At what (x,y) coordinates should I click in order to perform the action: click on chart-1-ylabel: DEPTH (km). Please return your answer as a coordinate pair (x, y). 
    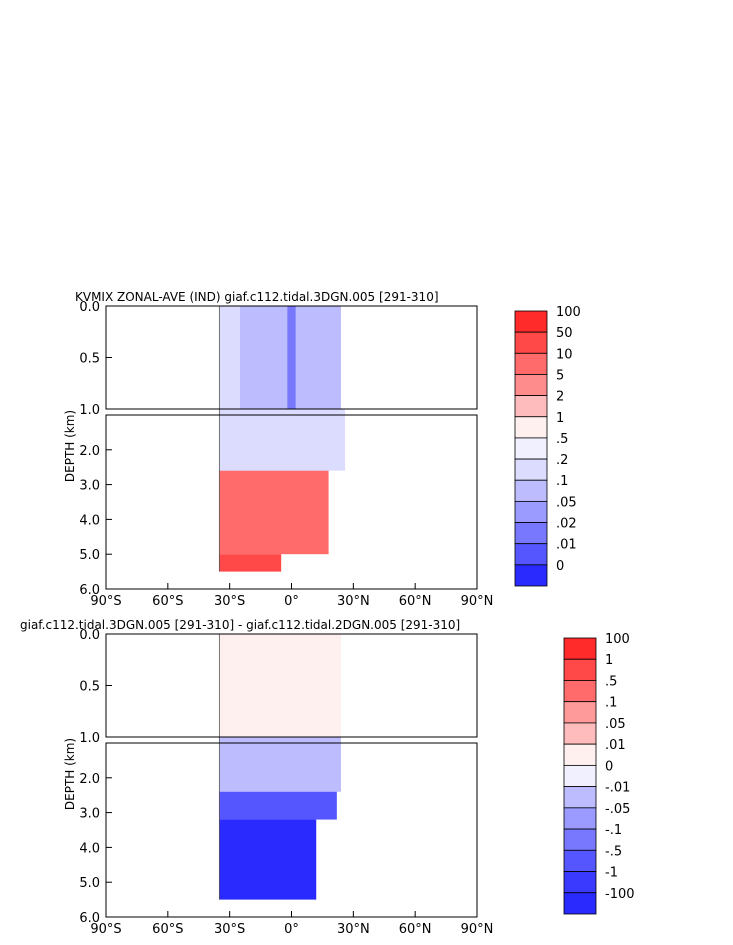
    Looking at the image, I should click on (70, 446).